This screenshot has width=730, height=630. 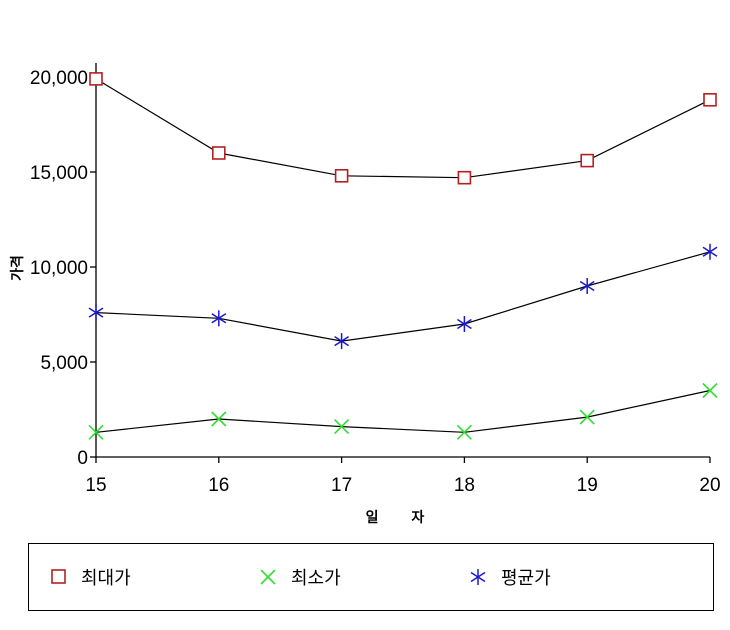 What do you see at coordinates (464, 485) in the screenshot?
I see `x-tick-label: 18` at bounding box center [464, 485].